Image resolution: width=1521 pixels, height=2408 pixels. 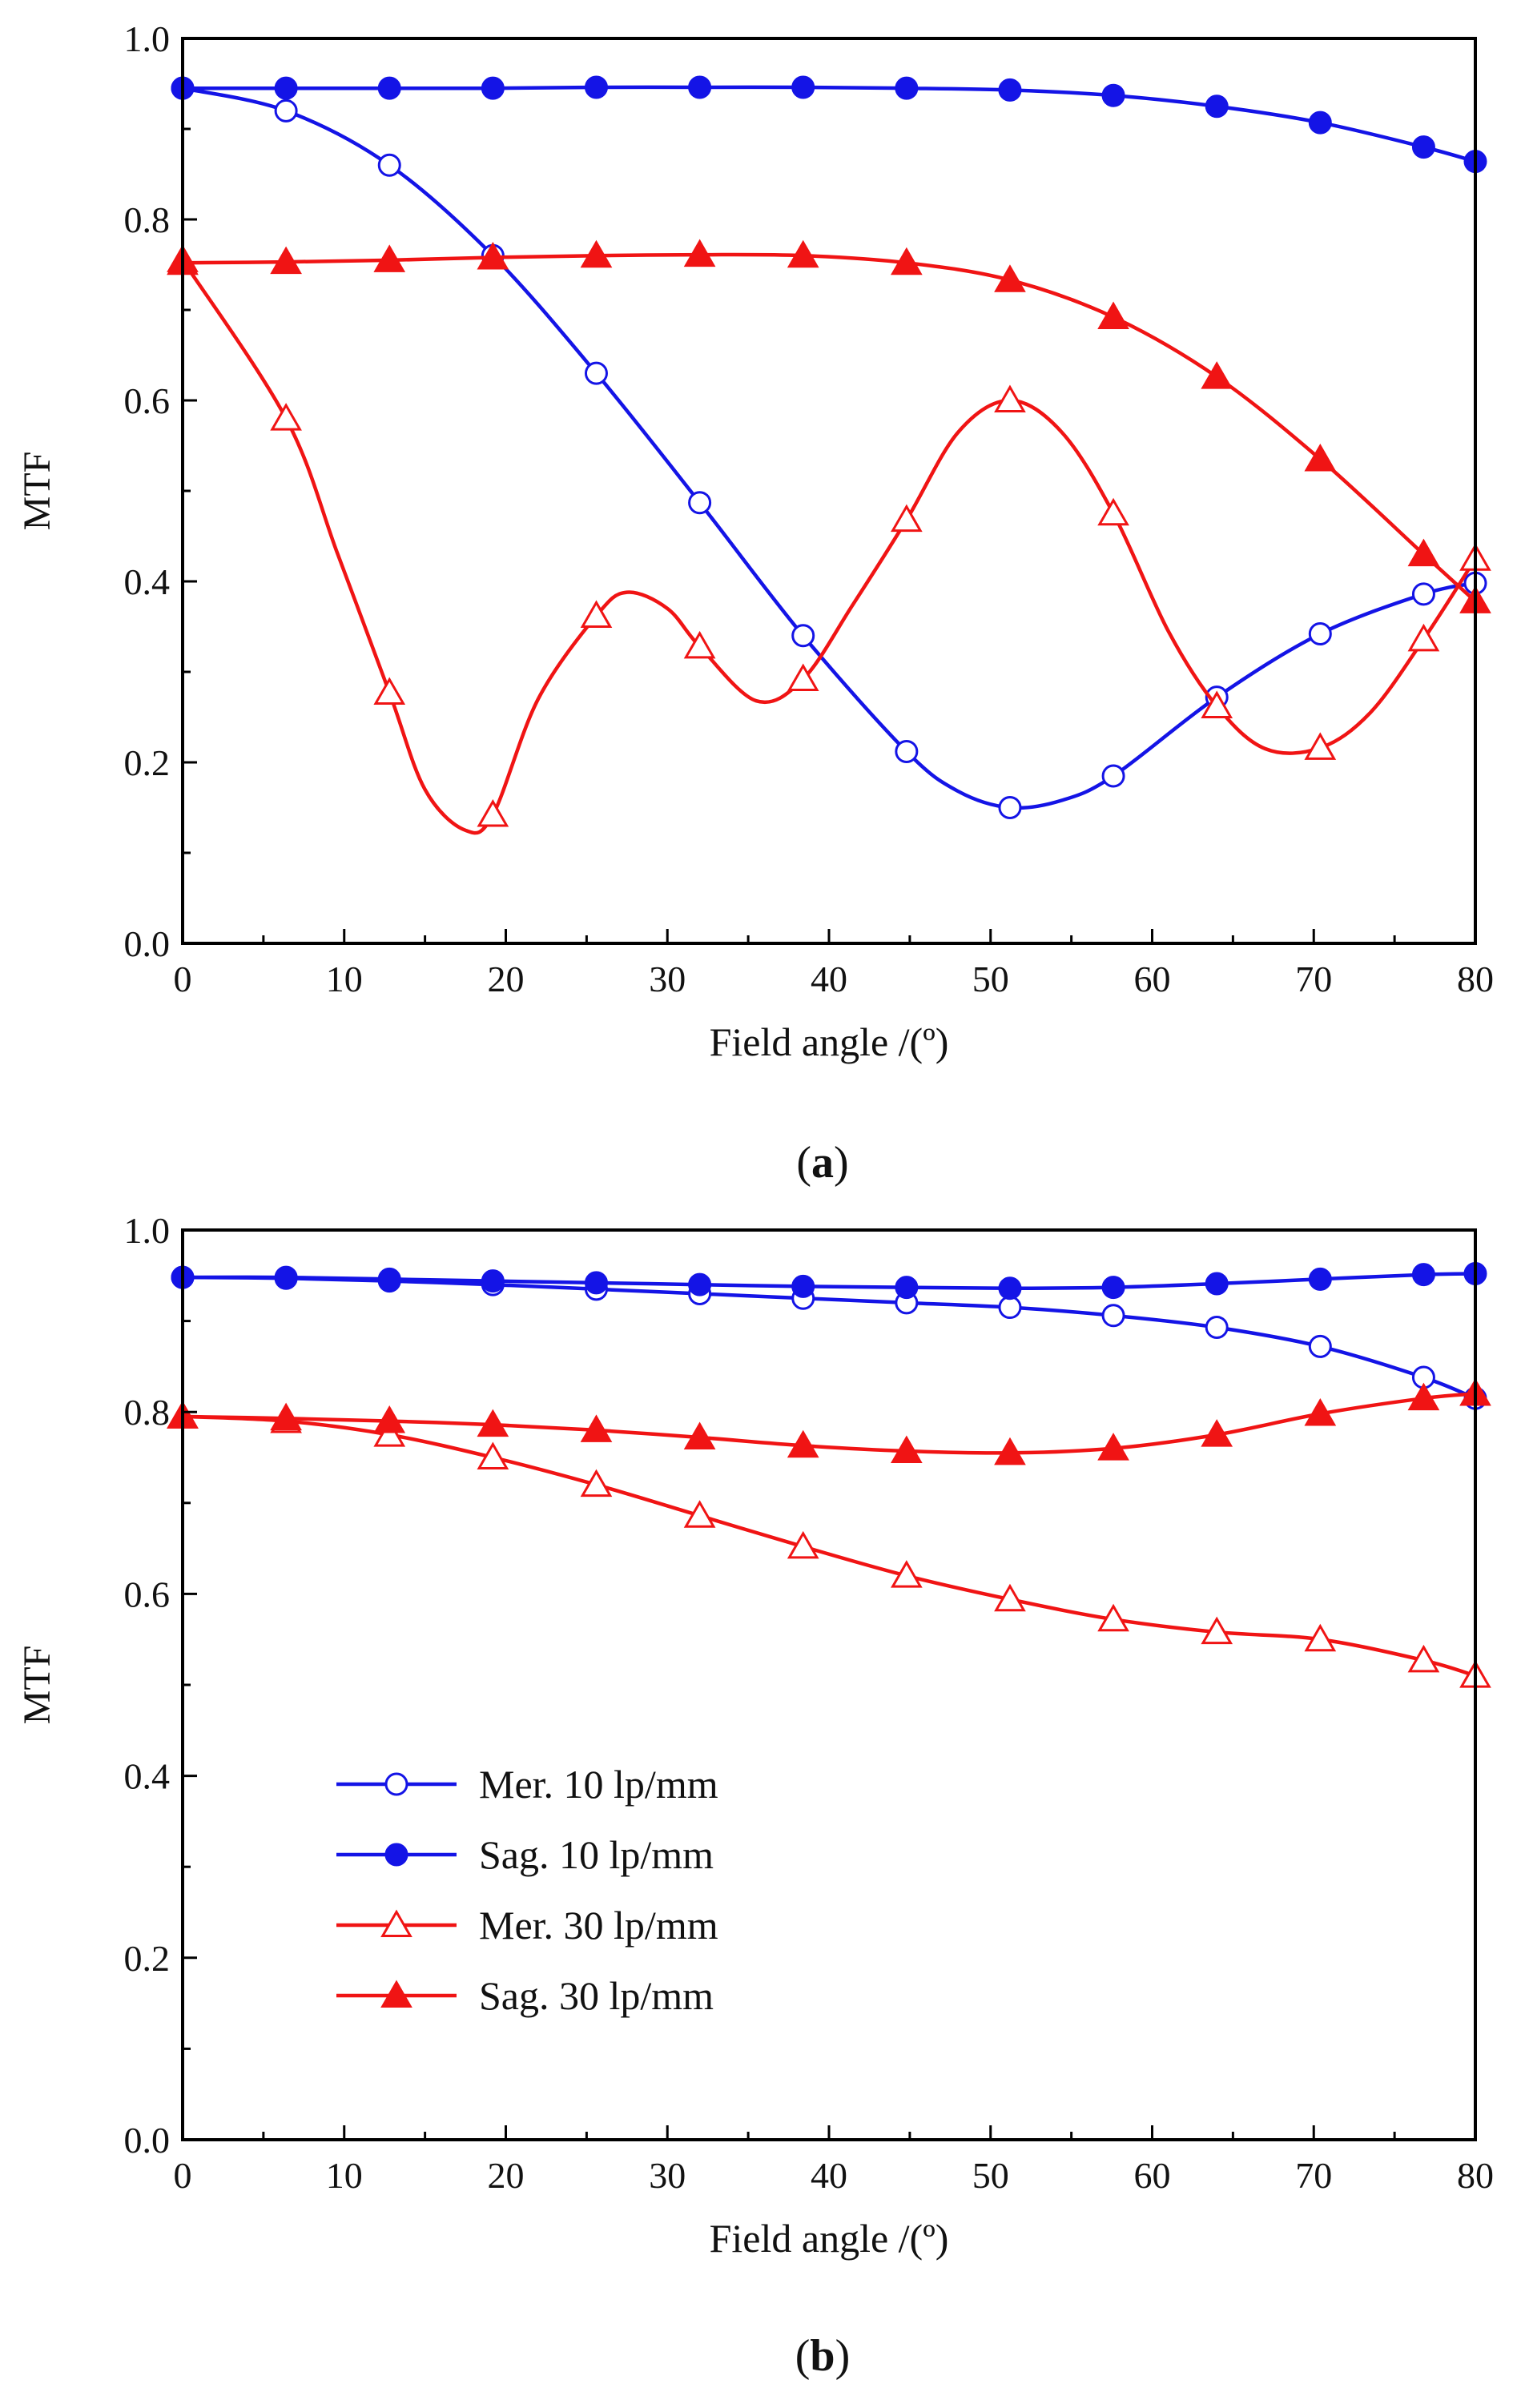 I want to click on y-tick-label-a-3: 0.6, so click(x=147, y=401).